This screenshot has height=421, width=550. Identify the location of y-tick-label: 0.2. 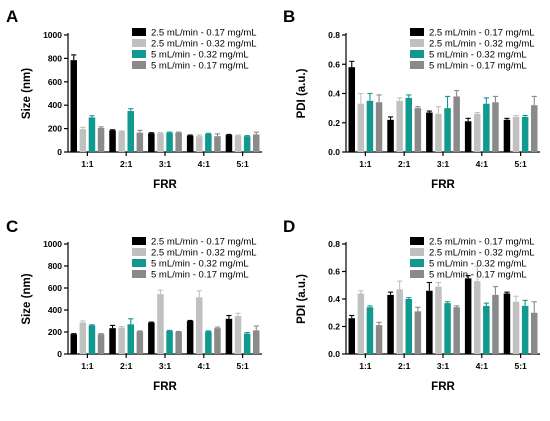
(334, 327).